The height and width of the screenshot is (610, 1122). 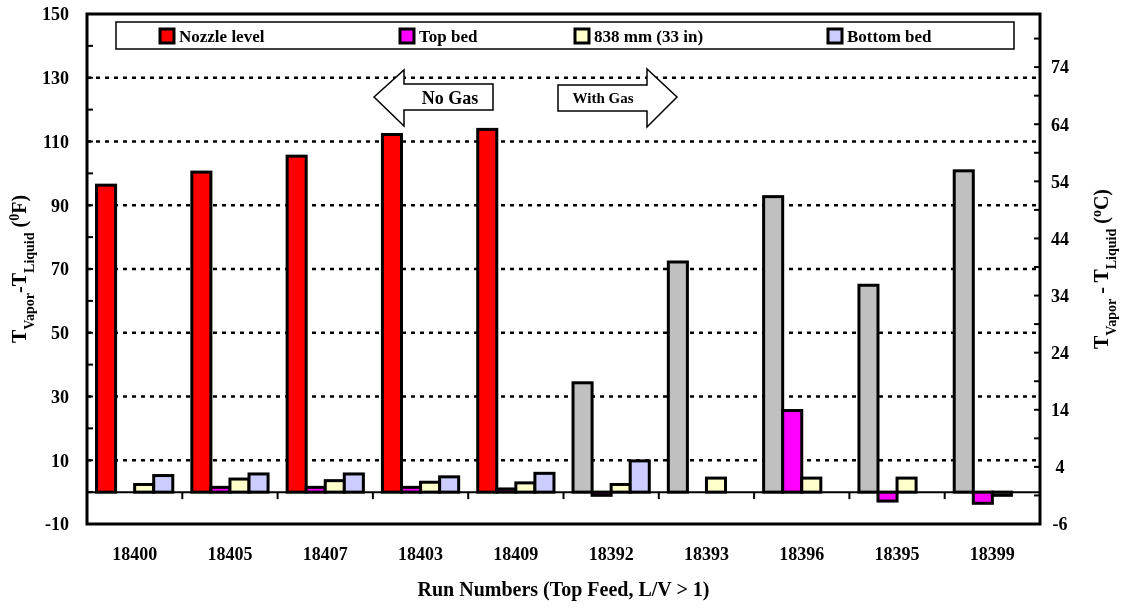 What do you see at coordinates (1060, 124) in the screenshot?
I see `y2-tick-label: 64` at bounding box center [1060, 124].